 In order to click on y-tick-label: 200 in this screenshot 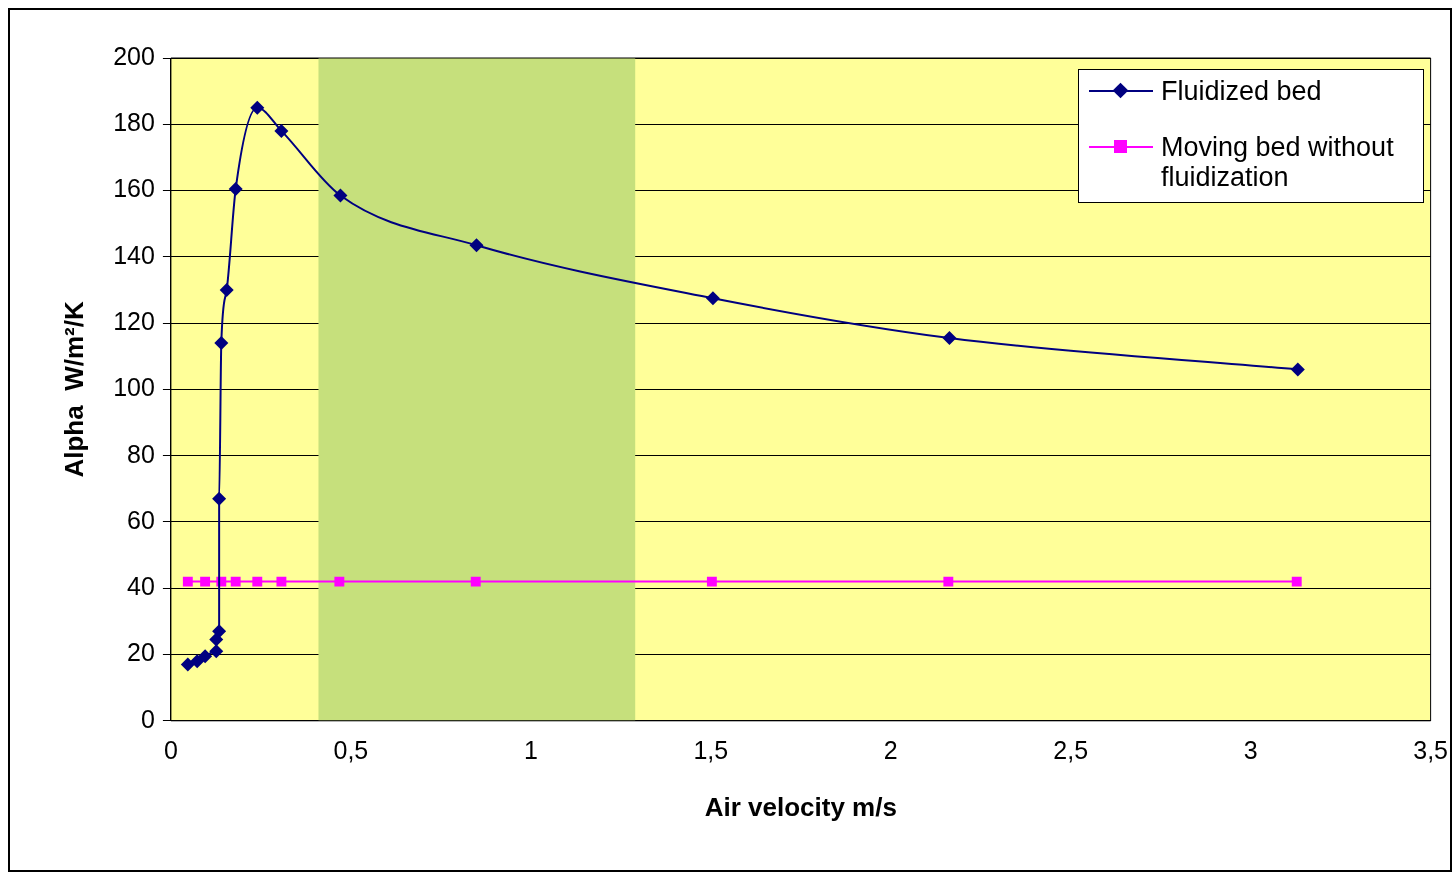, I will do `click(134, 55)`.